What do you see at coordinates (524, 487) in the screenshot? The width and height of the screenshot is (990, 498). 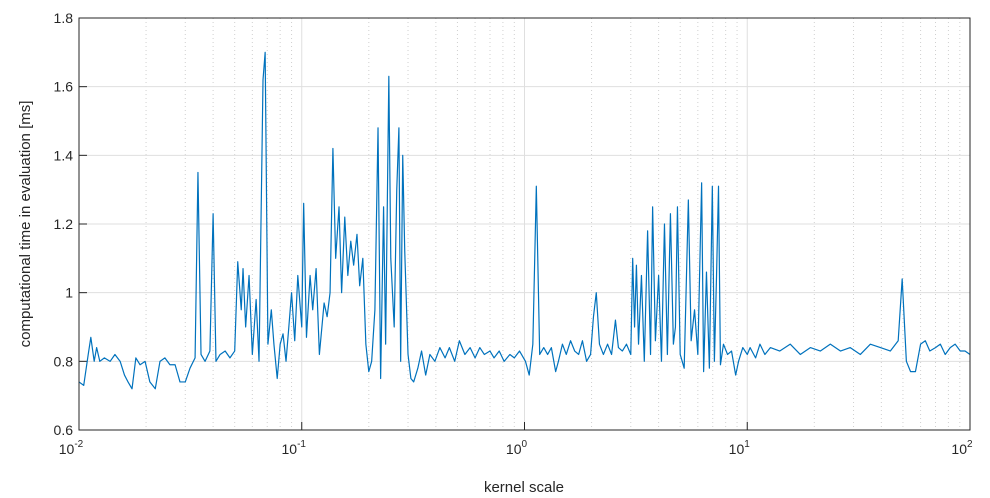 I see `x-axis-label: kernel scale` at bounding box center [524, 487].